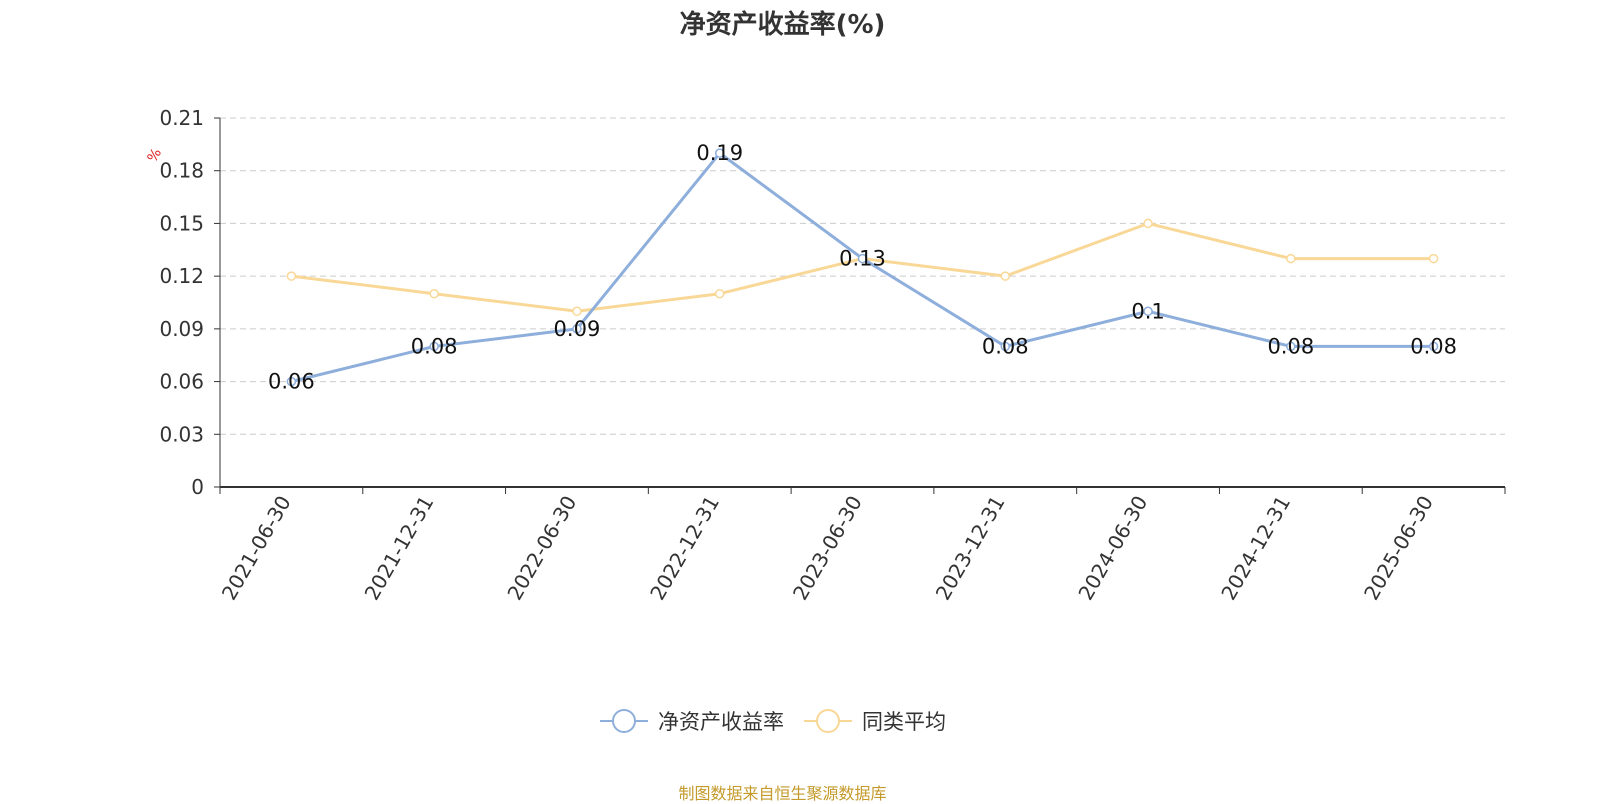  Describe the element at coordinates (904, 722) in the screenshot. I see `legend-label-peer-average: 同类平均` at that location.